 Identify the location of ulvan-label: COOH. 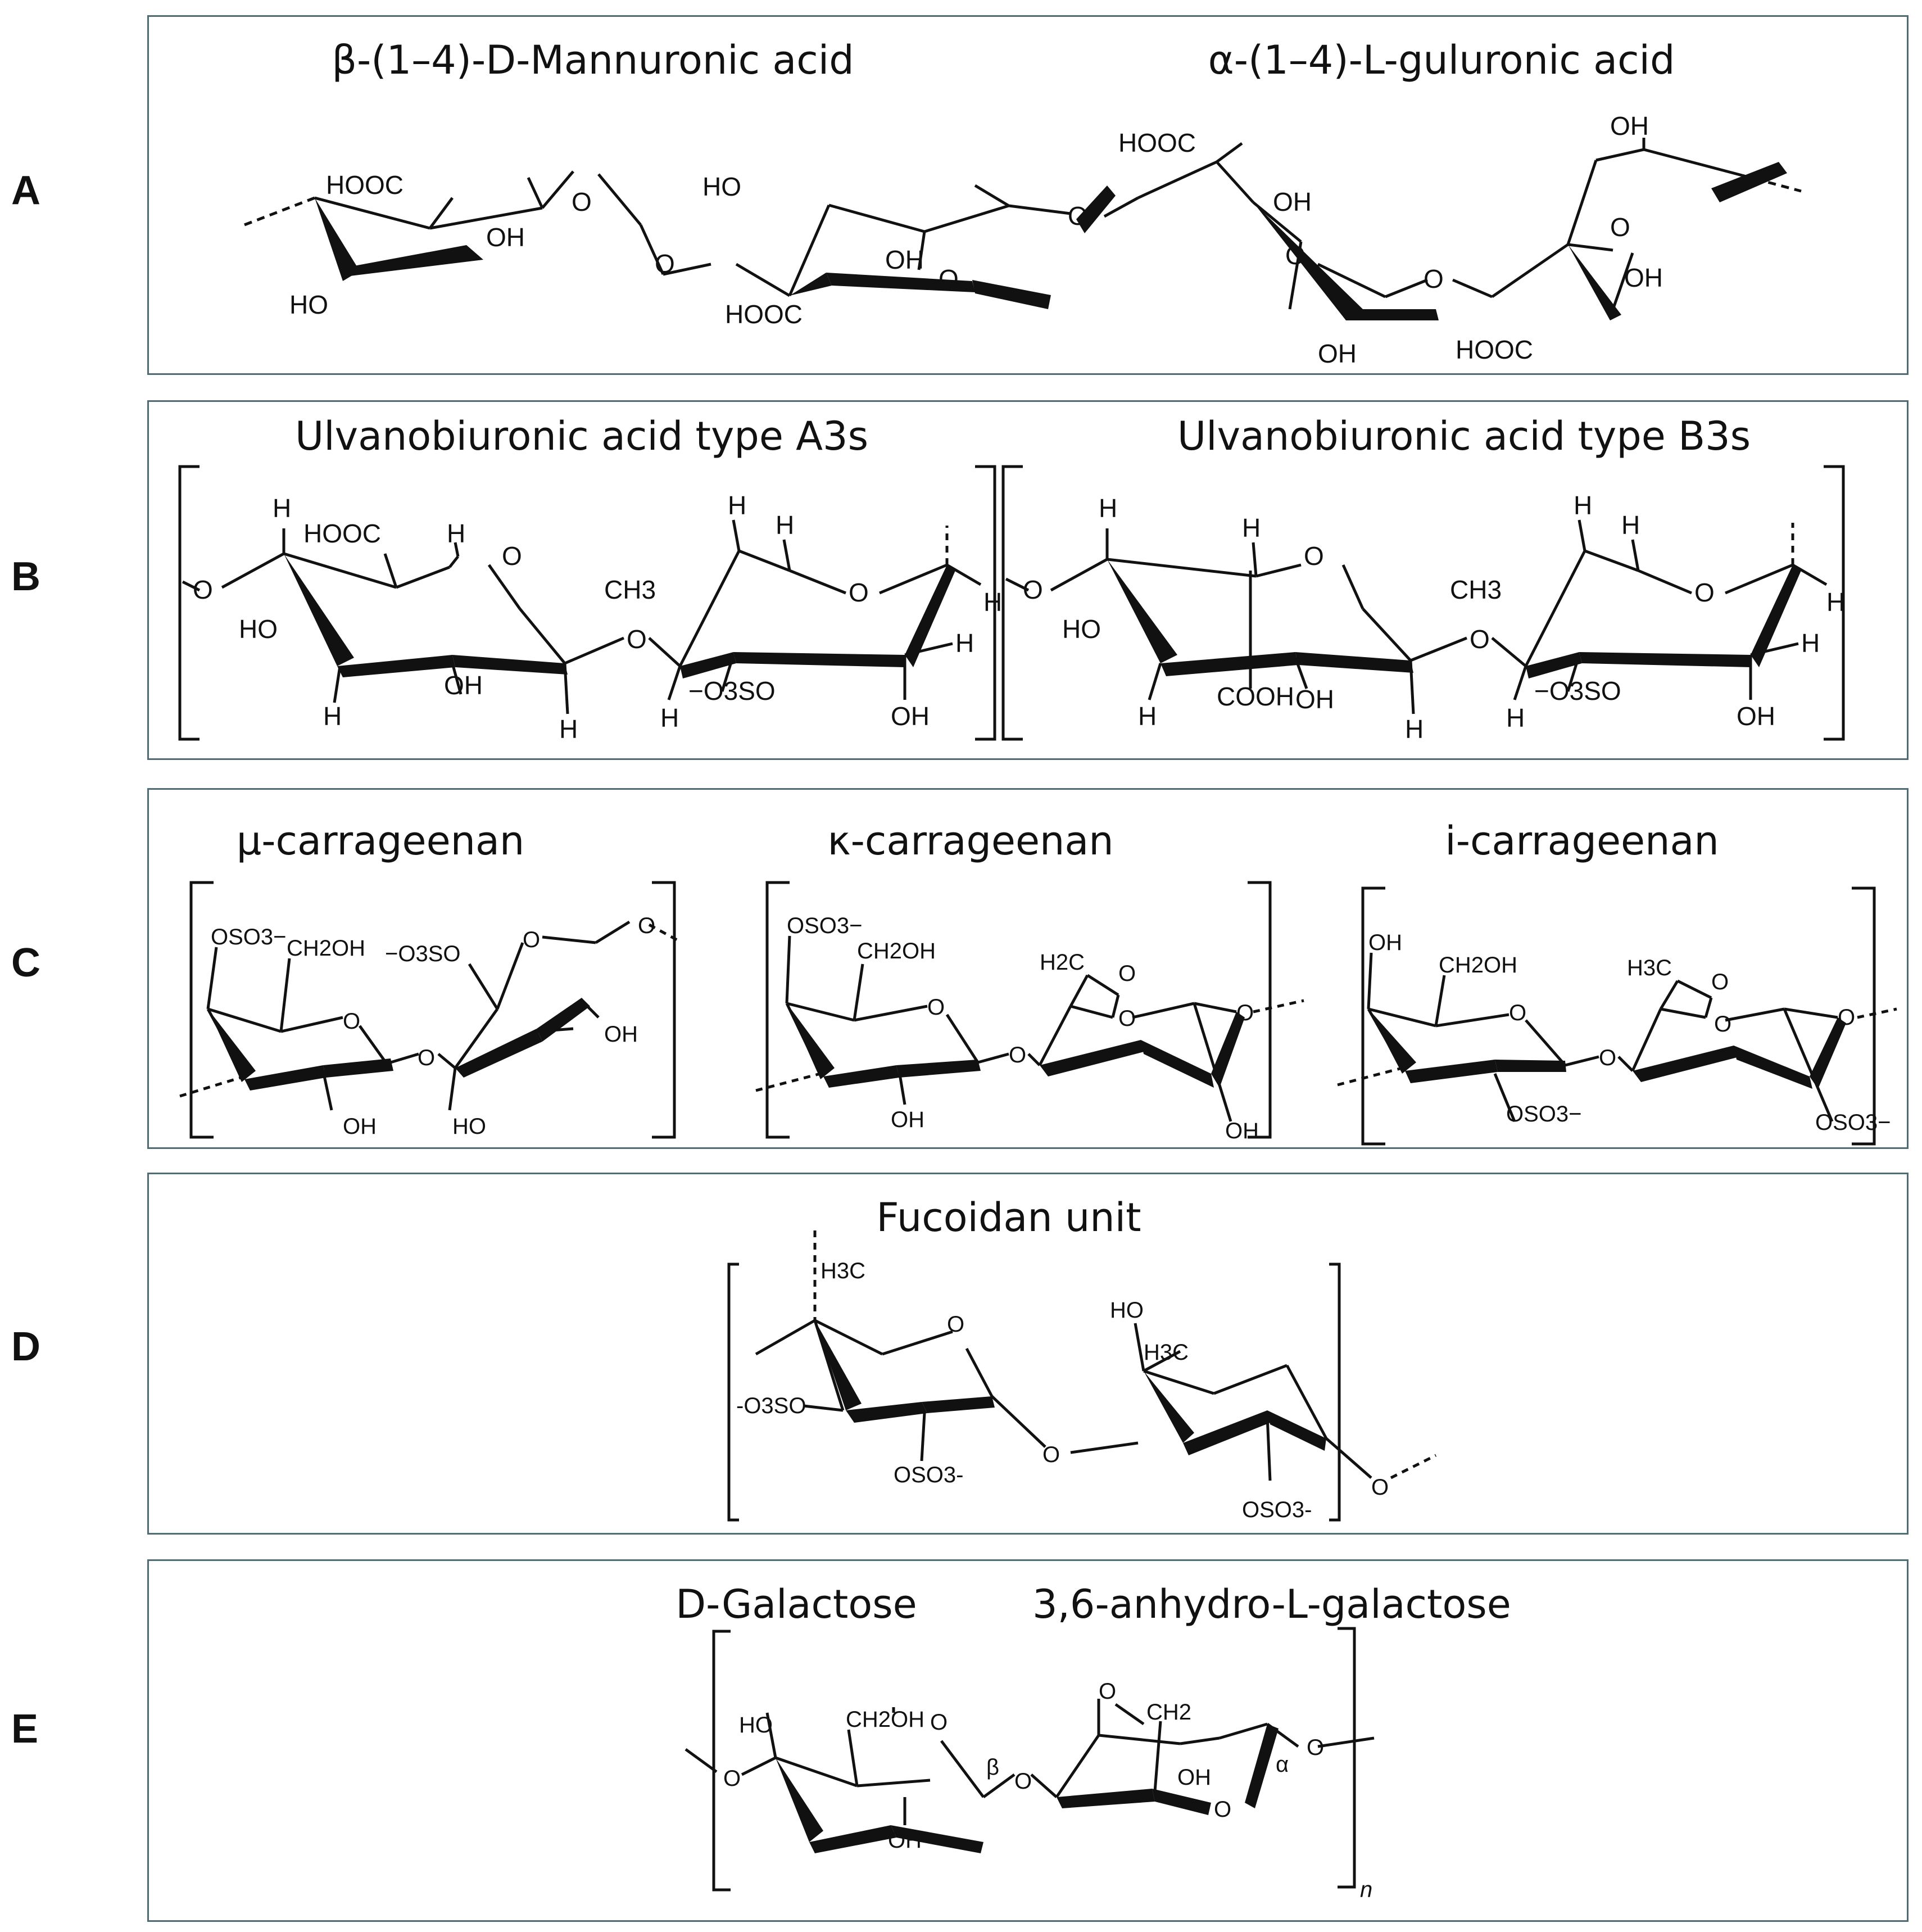
(1255, 697).